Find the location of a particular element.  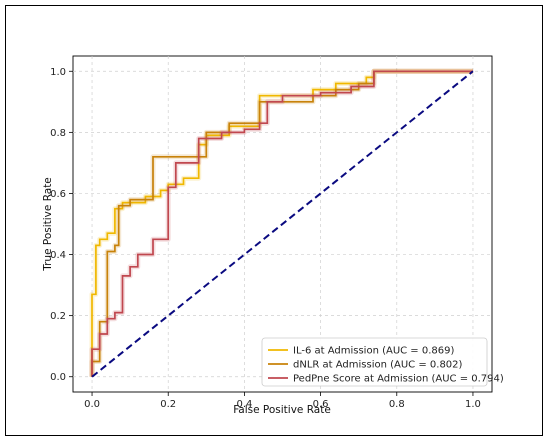

y-tick-label: 0.8 is located at coordinates (58, 133).